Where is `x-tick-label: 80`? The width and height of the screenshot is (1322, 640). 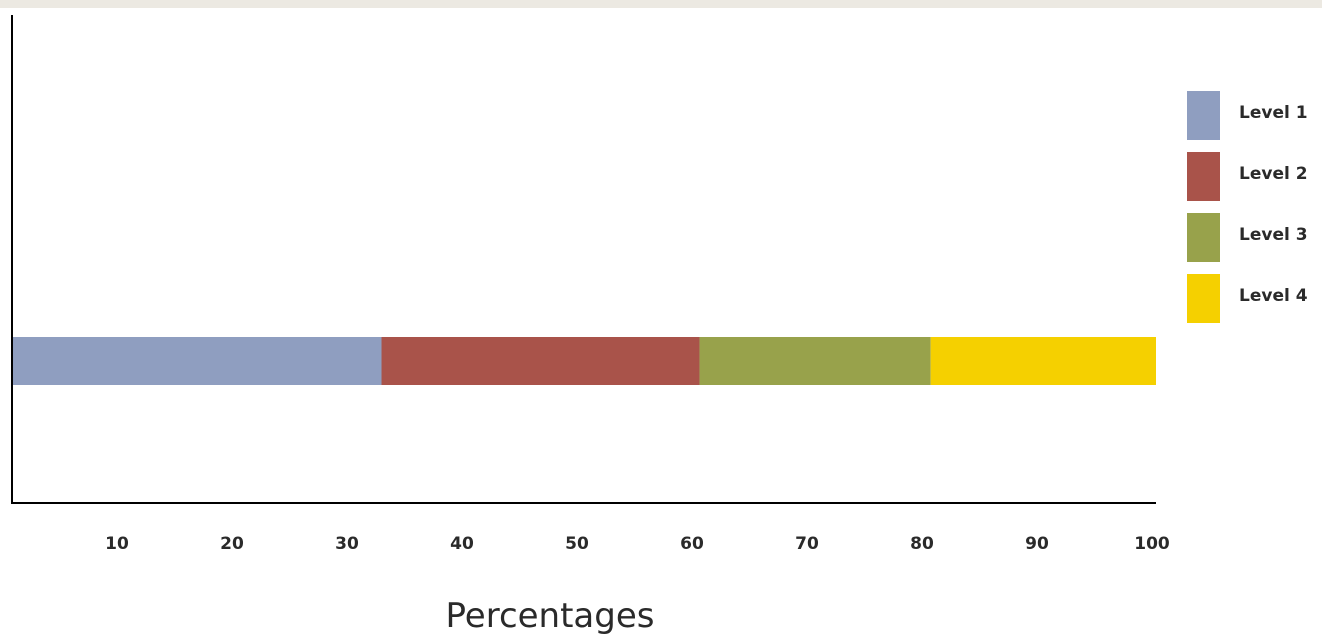 x-tick-label: 80 is located at coordinates (922, 544).